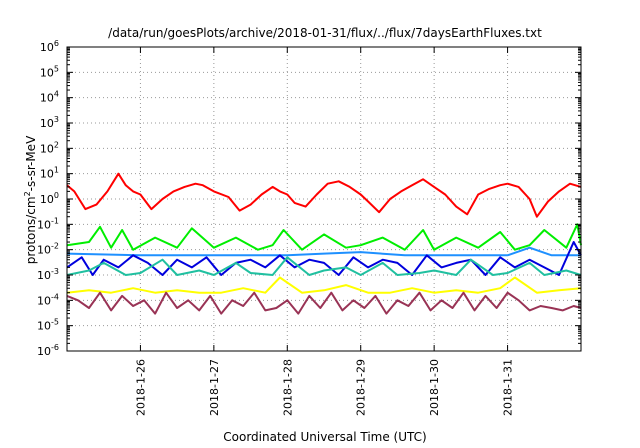  I want to click on y-tick-label: 10⁻⁵, so click(48, 325).